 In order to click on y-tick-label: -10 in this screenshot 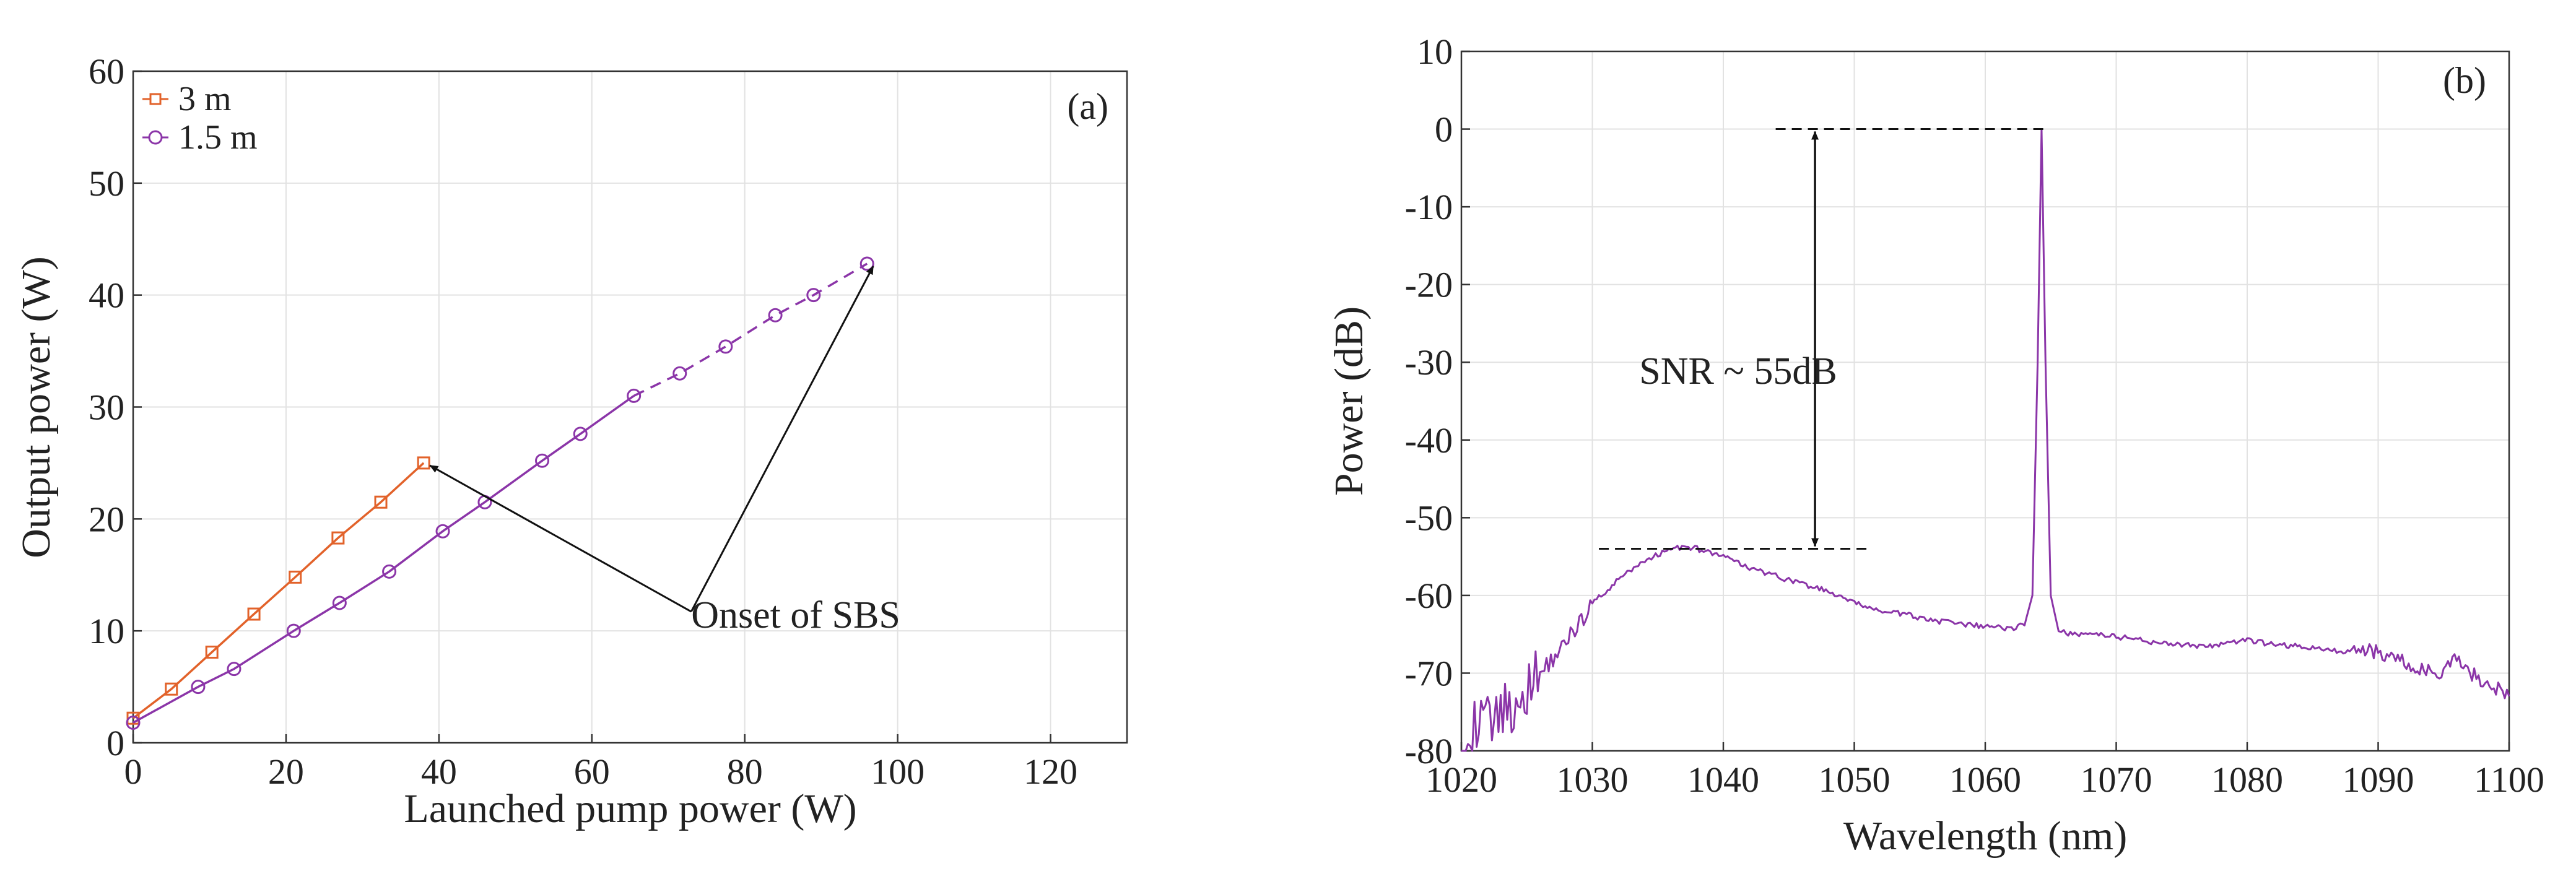, I will do `click(1429, 207)`.